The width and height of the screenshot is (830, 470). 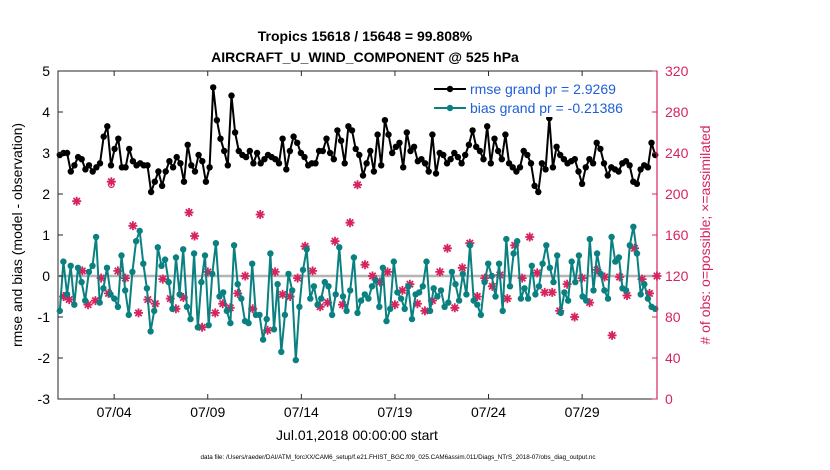 I want to click on legend-bias-label: bias grand pr = -0.21386, so click(x=546, y=108).